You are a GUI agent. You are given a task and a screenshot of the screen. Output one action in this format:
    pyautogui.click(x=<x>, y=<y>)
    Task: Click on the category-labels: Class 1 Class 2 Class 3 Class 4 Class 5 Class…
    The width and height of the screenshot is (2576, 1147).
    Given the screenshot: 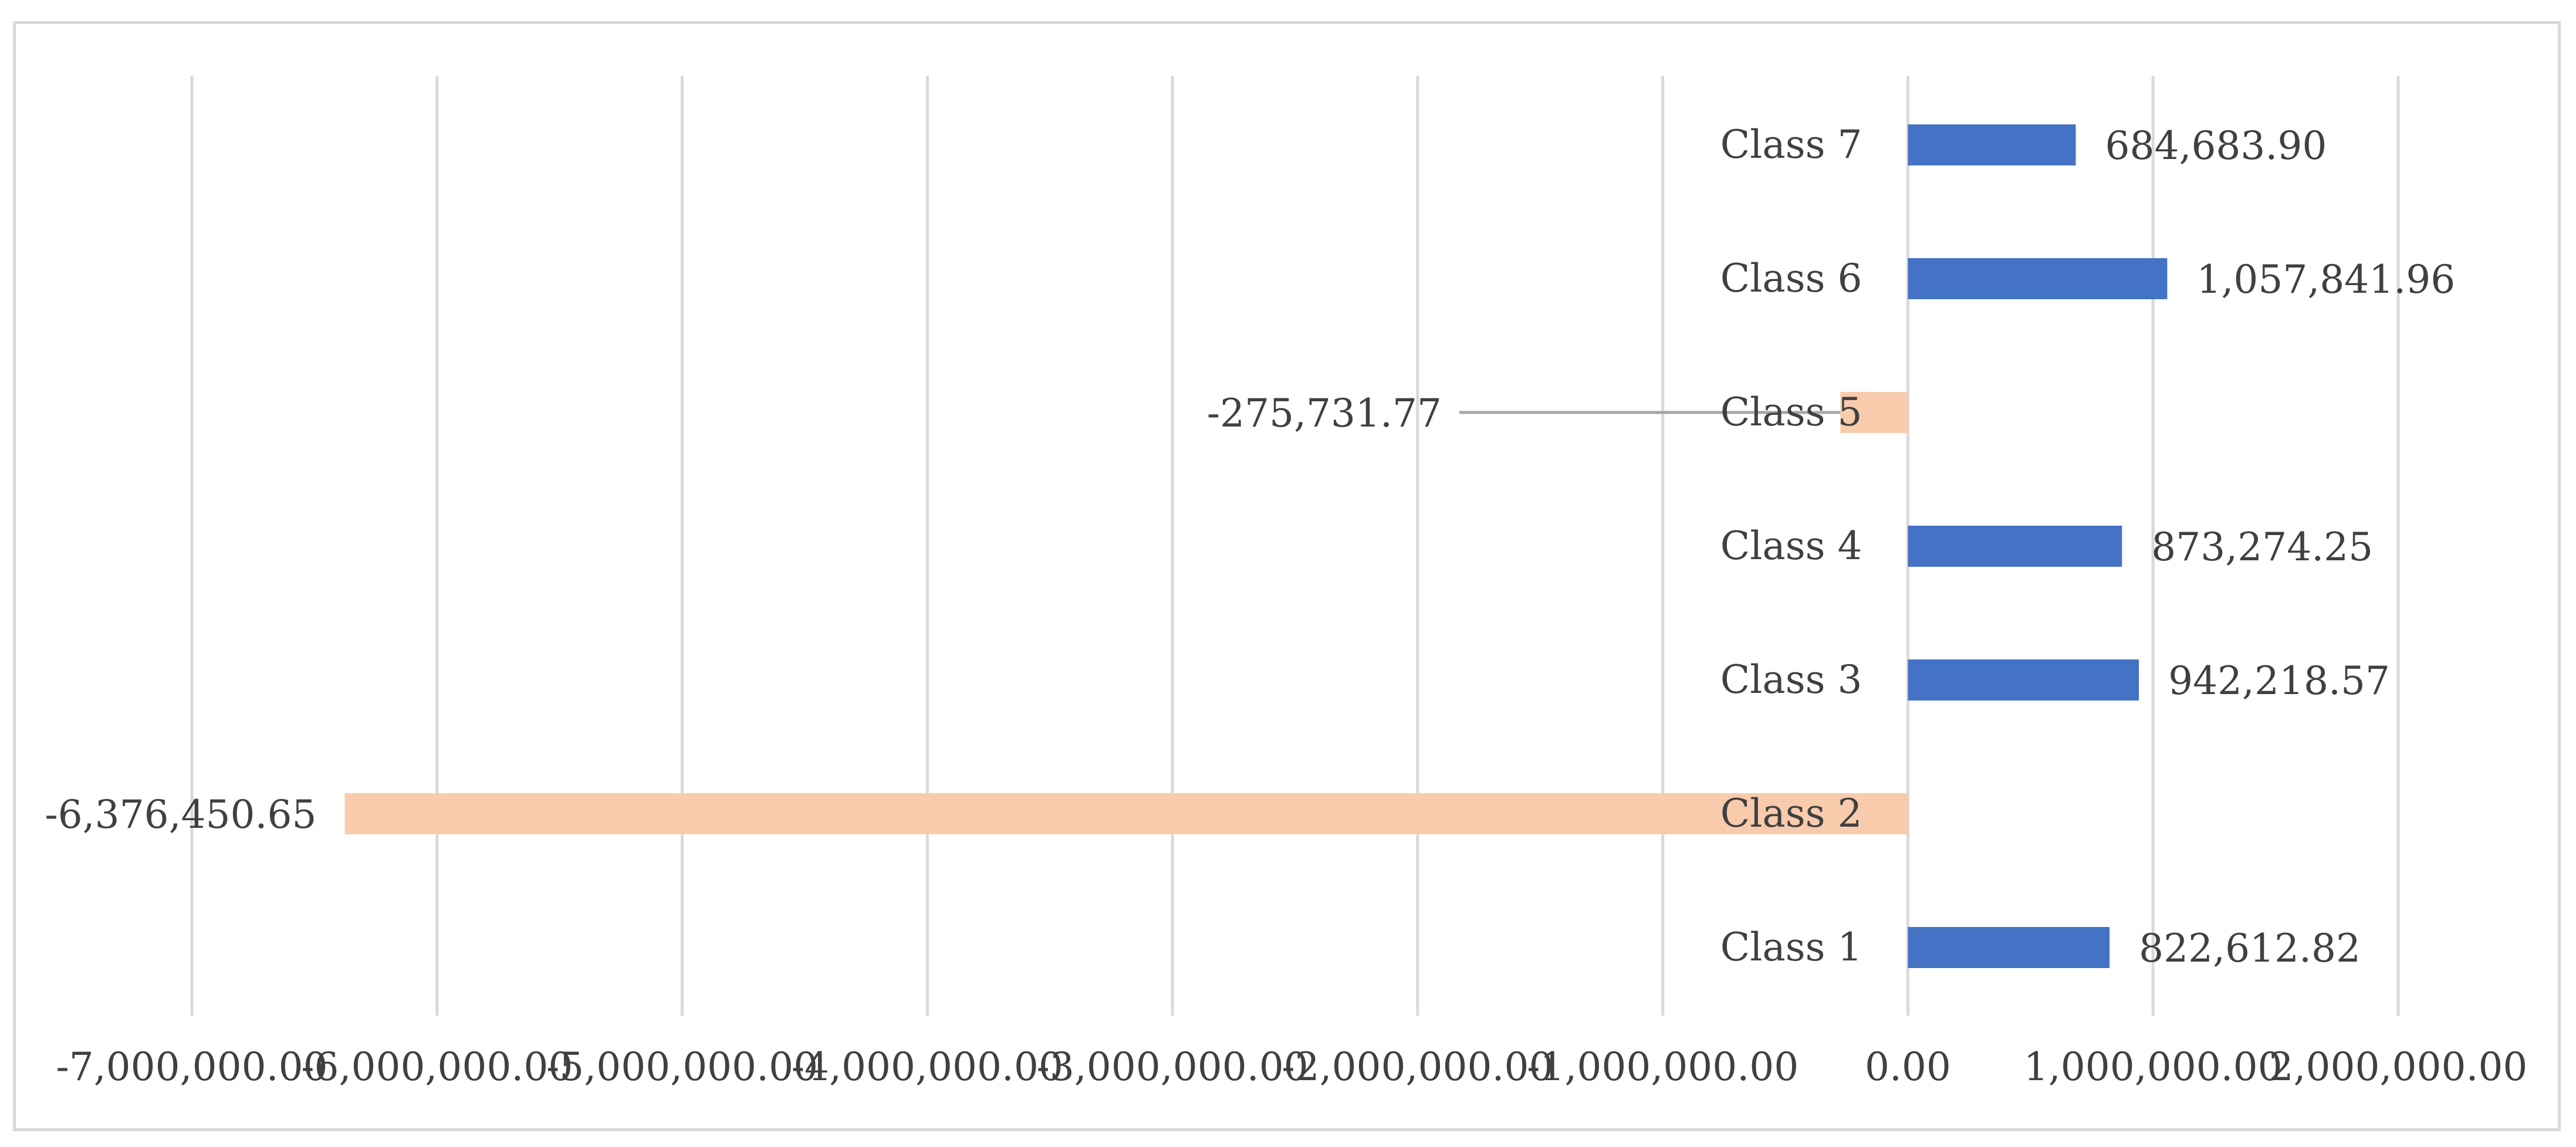 What is the action you would take?
    pyautogui.click(x=1791, y=546)
    